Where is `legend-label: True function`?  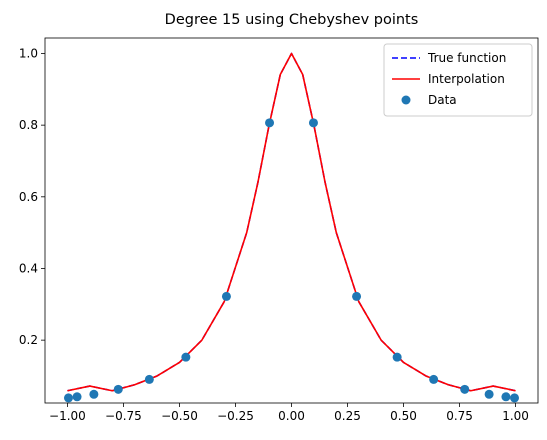 legend-label: True function is located at coordinates (466, 58).